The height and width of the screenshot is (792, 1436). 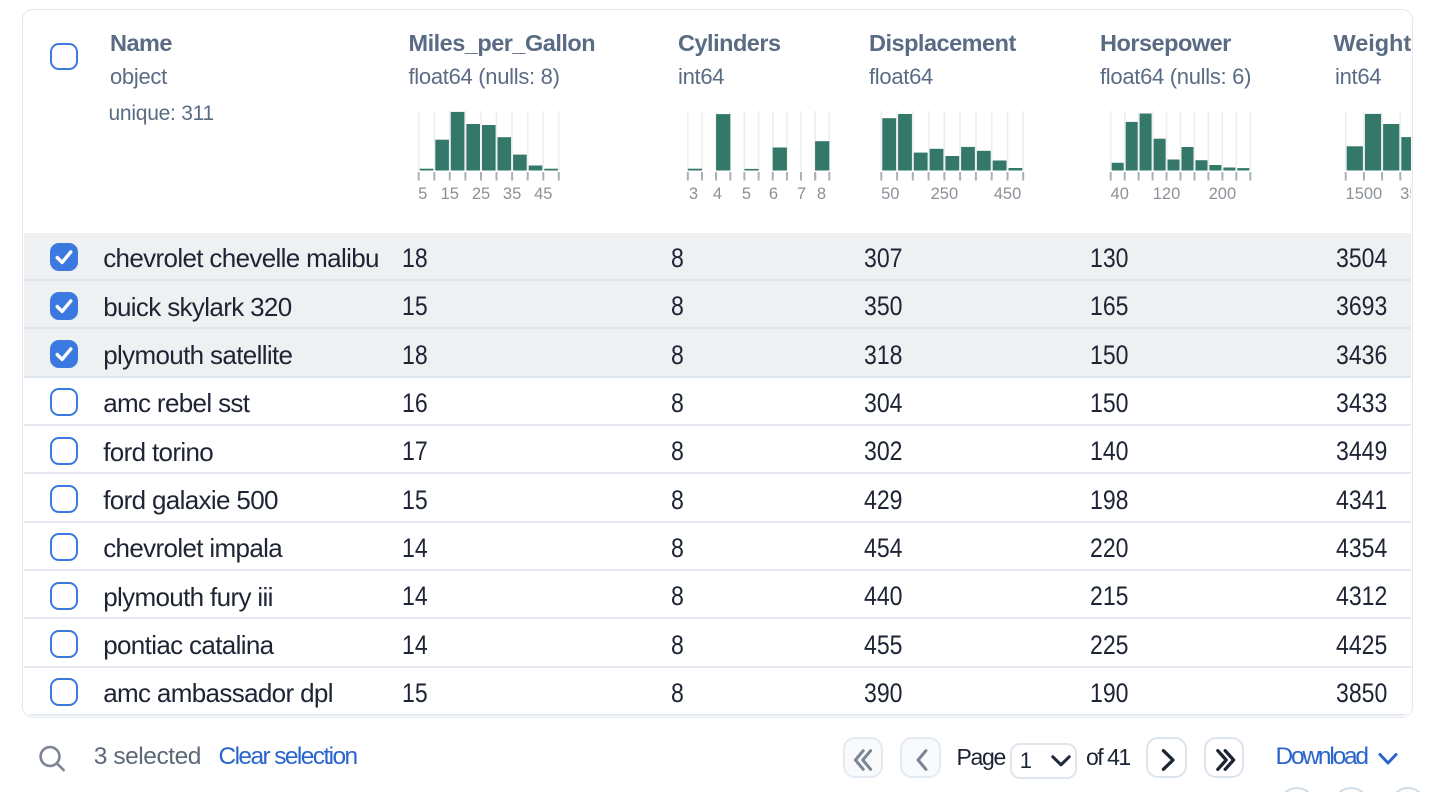 What do you see at coordinates (1222, 193) in the screenshot?
I see `svg-text: 200` at bounding box center [1222, 193].